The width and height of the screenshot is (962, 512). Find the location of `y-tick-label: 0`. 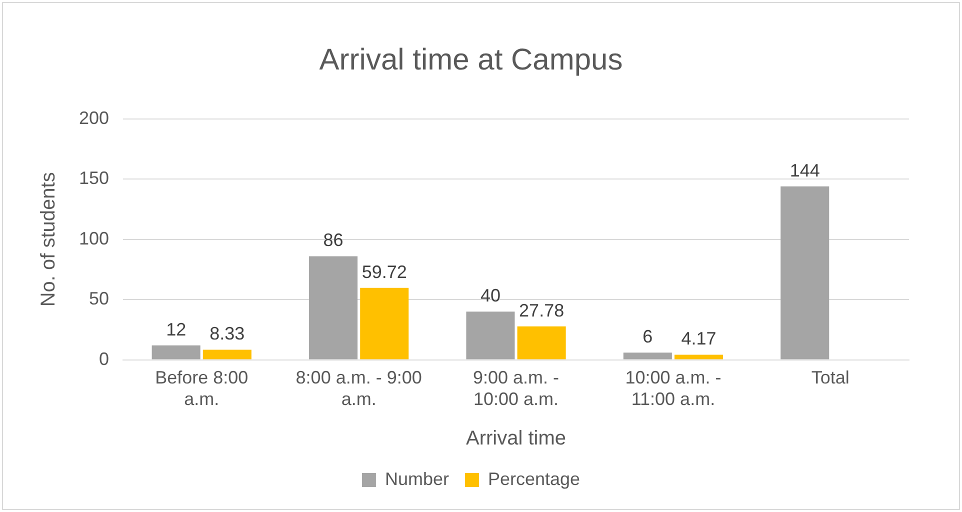

y-tick-label: 0 is located at coordinates (104, 358).